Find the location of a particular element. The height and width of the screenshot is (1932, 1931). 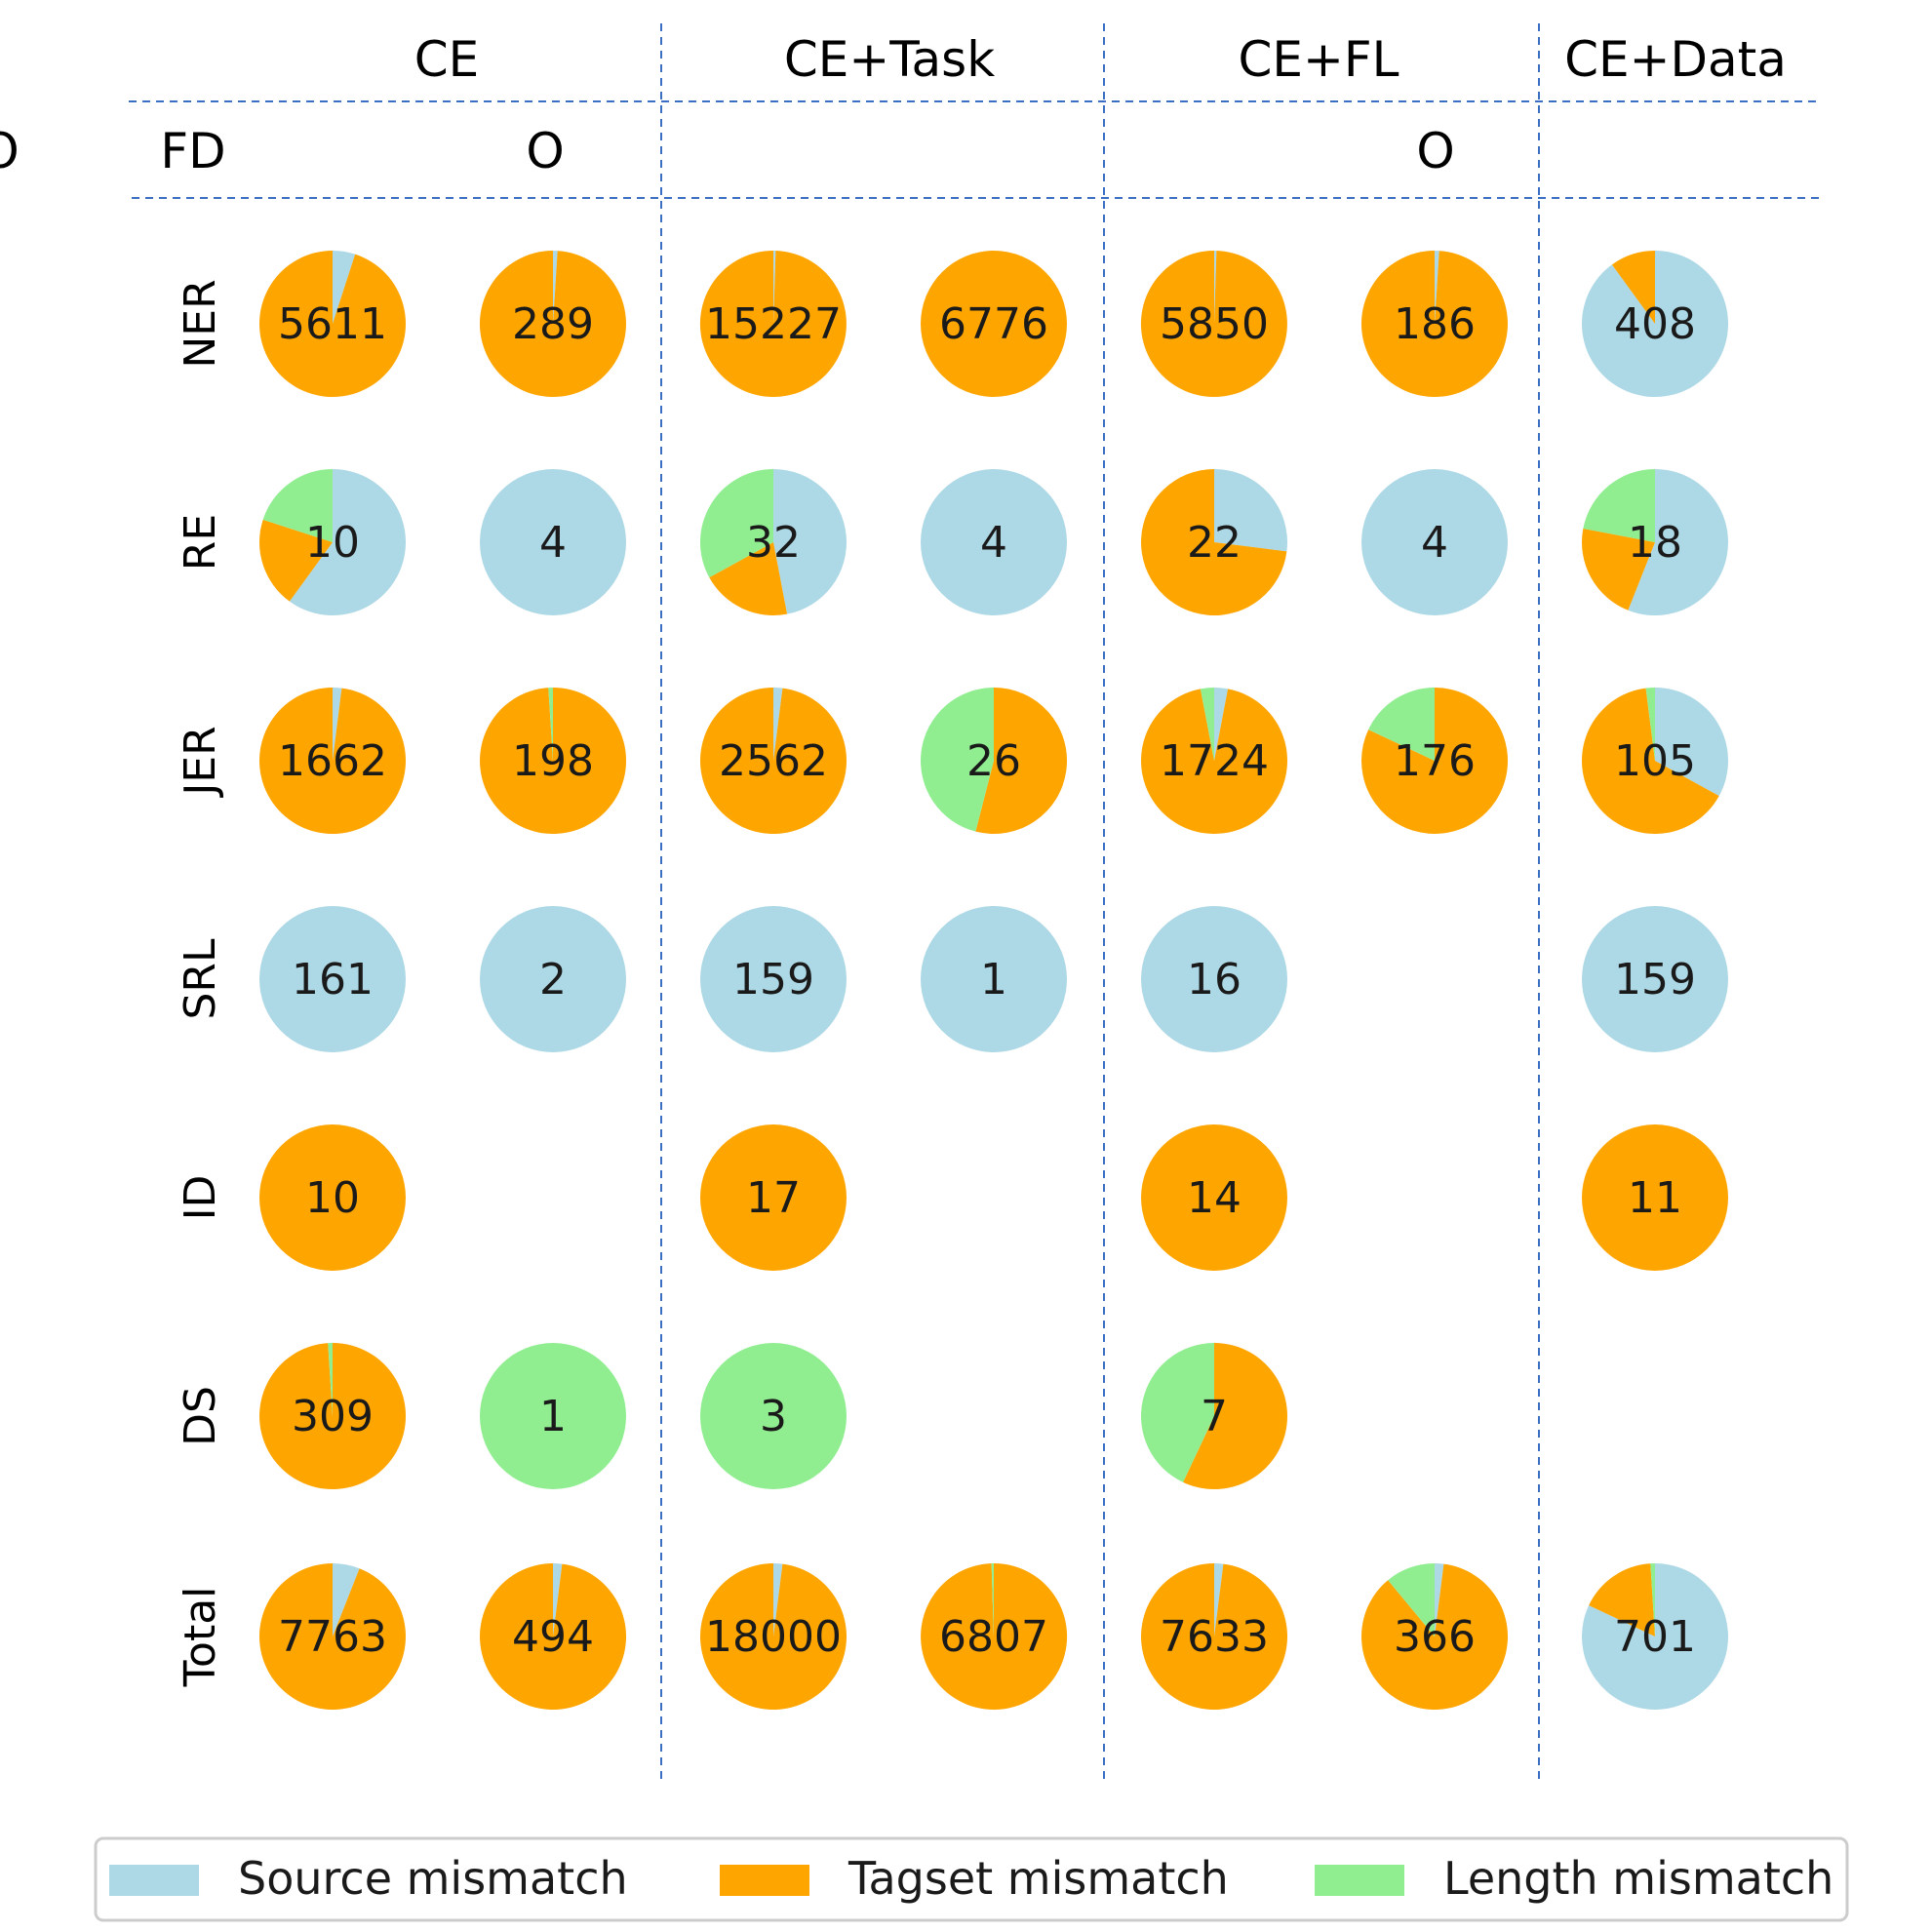

pie-cell: 408 is located at coordinates (1654, 324).